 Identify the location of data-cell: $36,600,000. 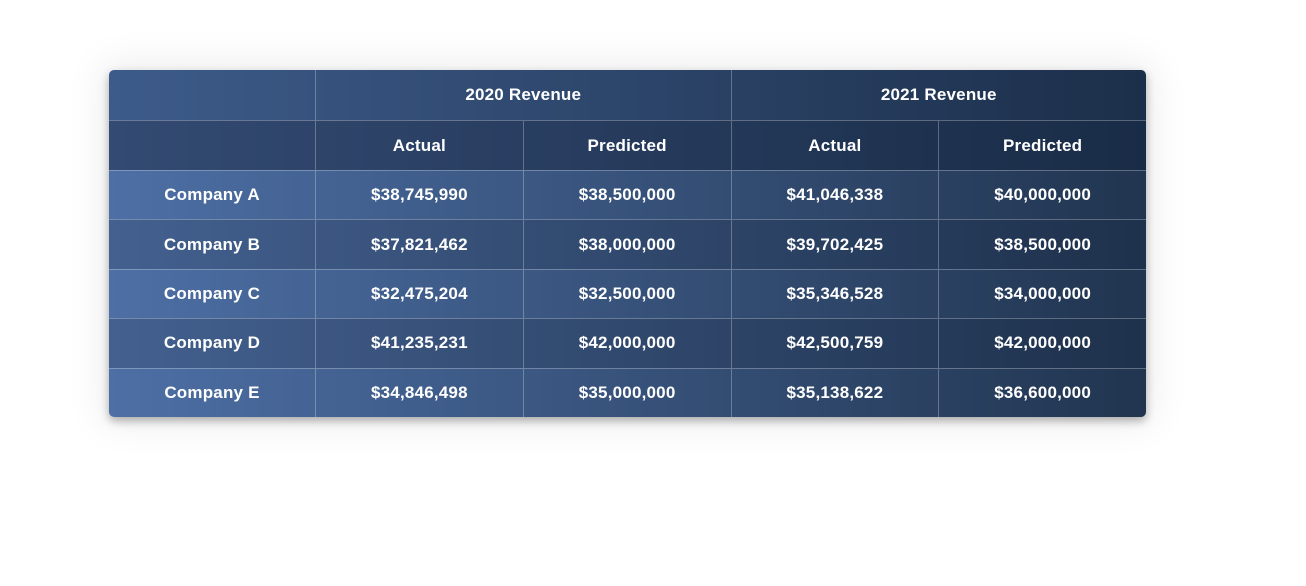
(1042, 392).